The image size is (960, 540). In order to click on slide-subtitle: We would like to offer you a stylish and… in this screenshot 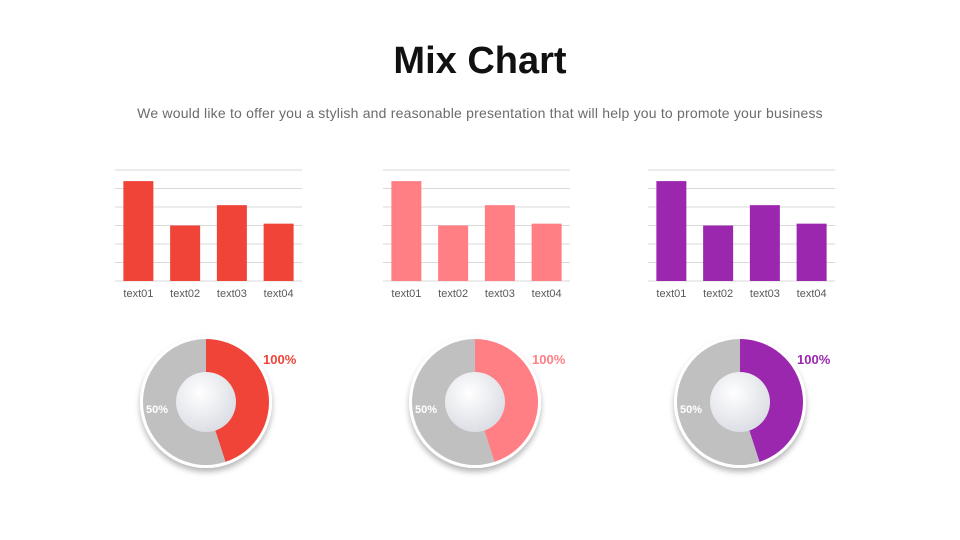, I will do `click(480, 113)`.